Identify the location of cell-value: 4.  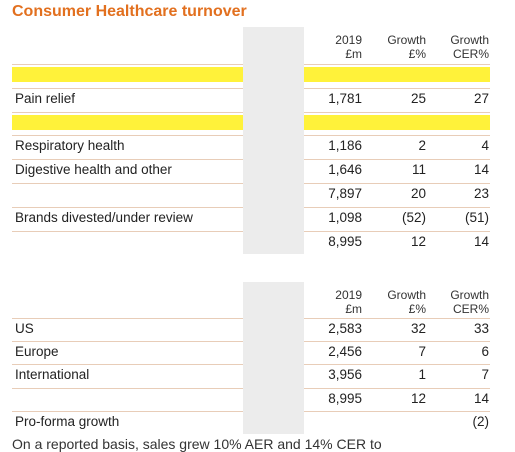
(485, 146).